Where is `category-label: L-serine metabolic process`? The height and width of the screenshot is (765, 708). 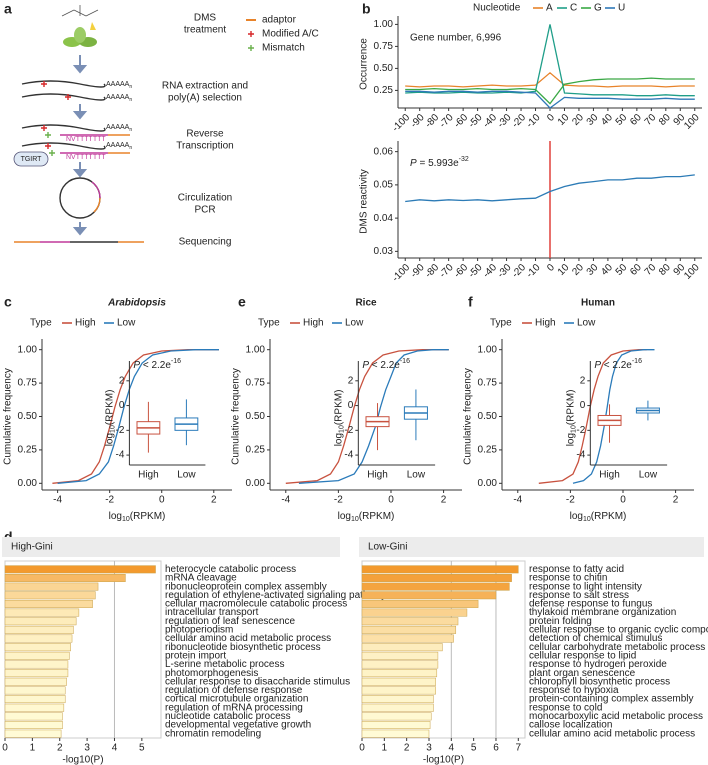 category-label: L-serine metabolic process is located at coordinates (225, 664).